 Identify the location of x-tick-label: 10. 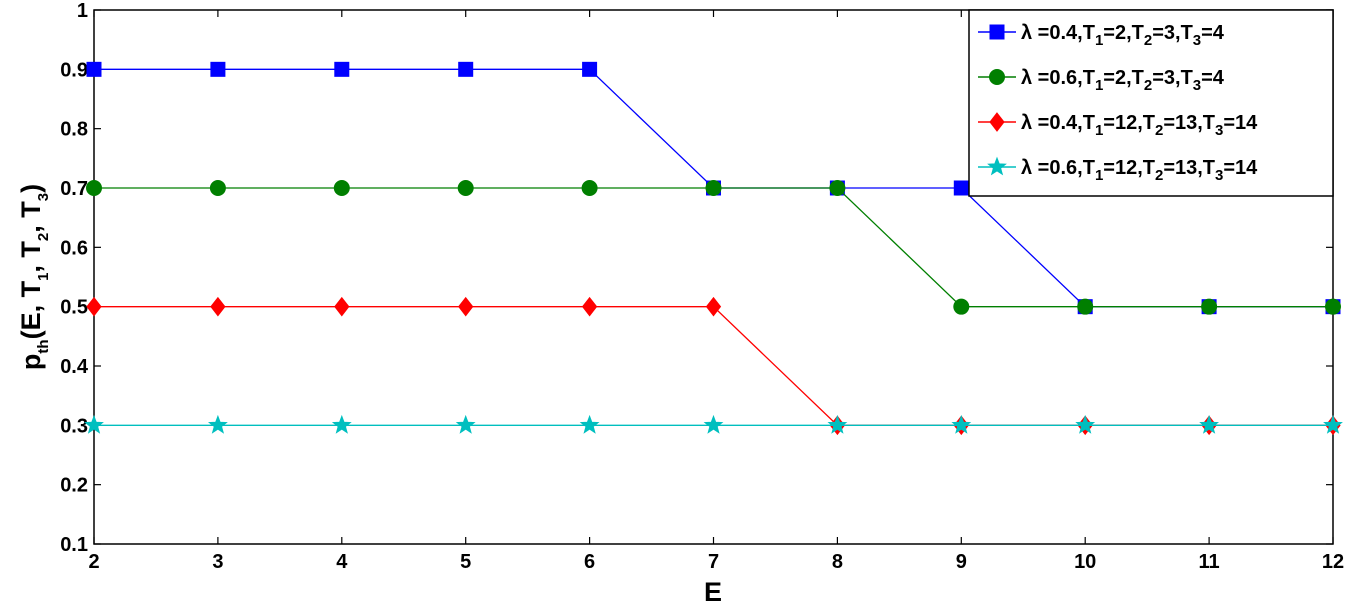
(1085, 562).